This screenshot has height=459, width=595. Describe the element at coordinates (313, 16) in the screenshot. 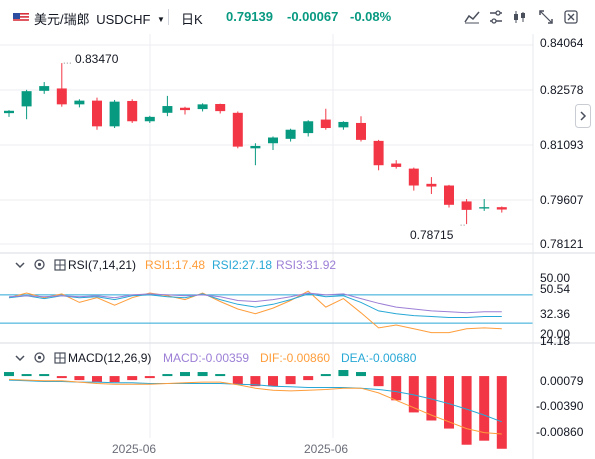

I see `price-change: -0.00067` at that location.